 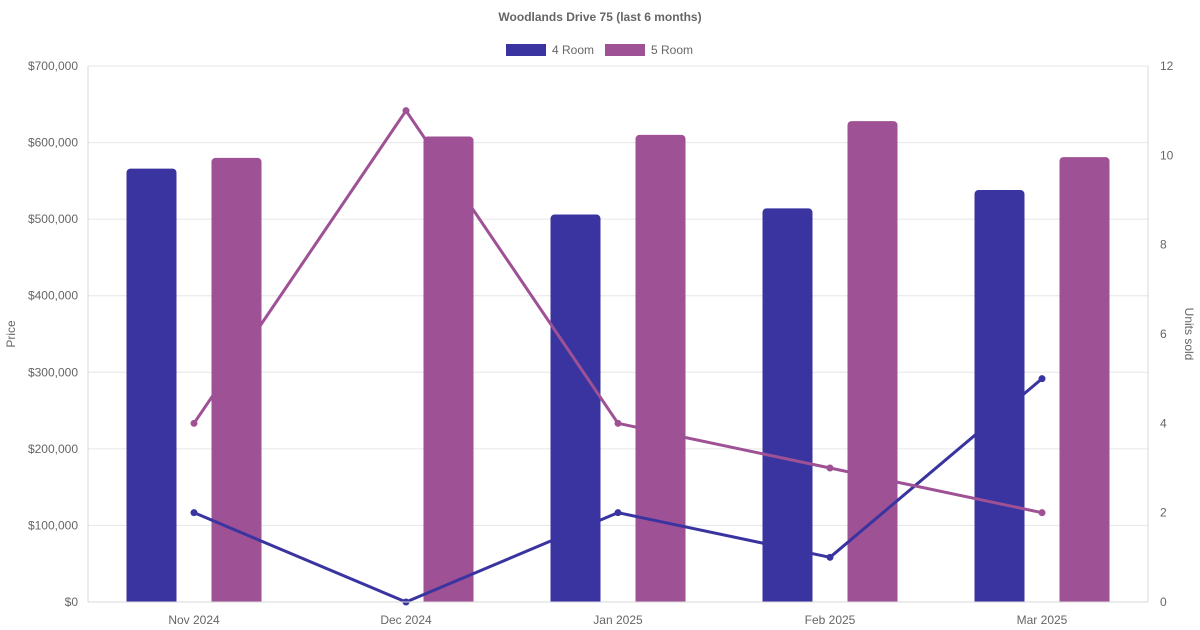 I want to click on x-axis-tick-label: Jan 2025, so click(x=618, y=620).